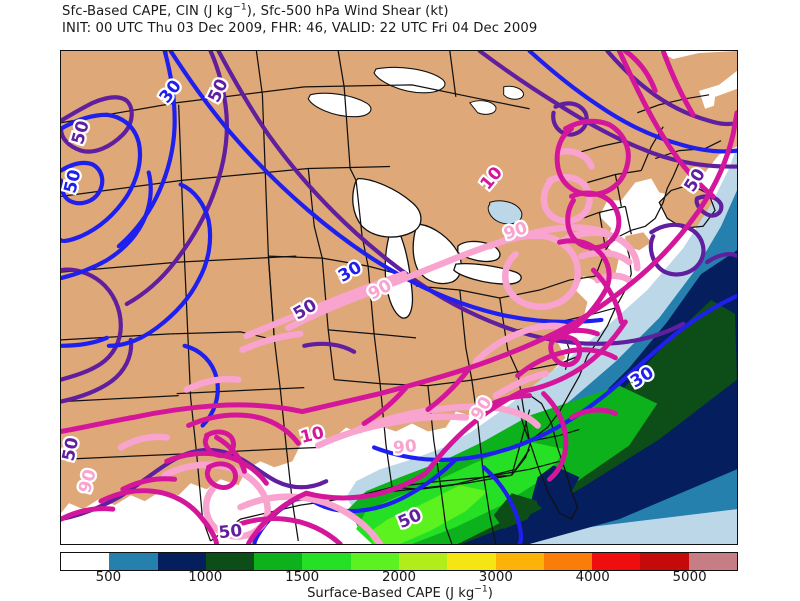 The image size is (800, 601). What do you see at coordinates (689, 577) in the screenshot?
I see `colorbar-tick-5000: 5000` at bounding box center [689, 577].